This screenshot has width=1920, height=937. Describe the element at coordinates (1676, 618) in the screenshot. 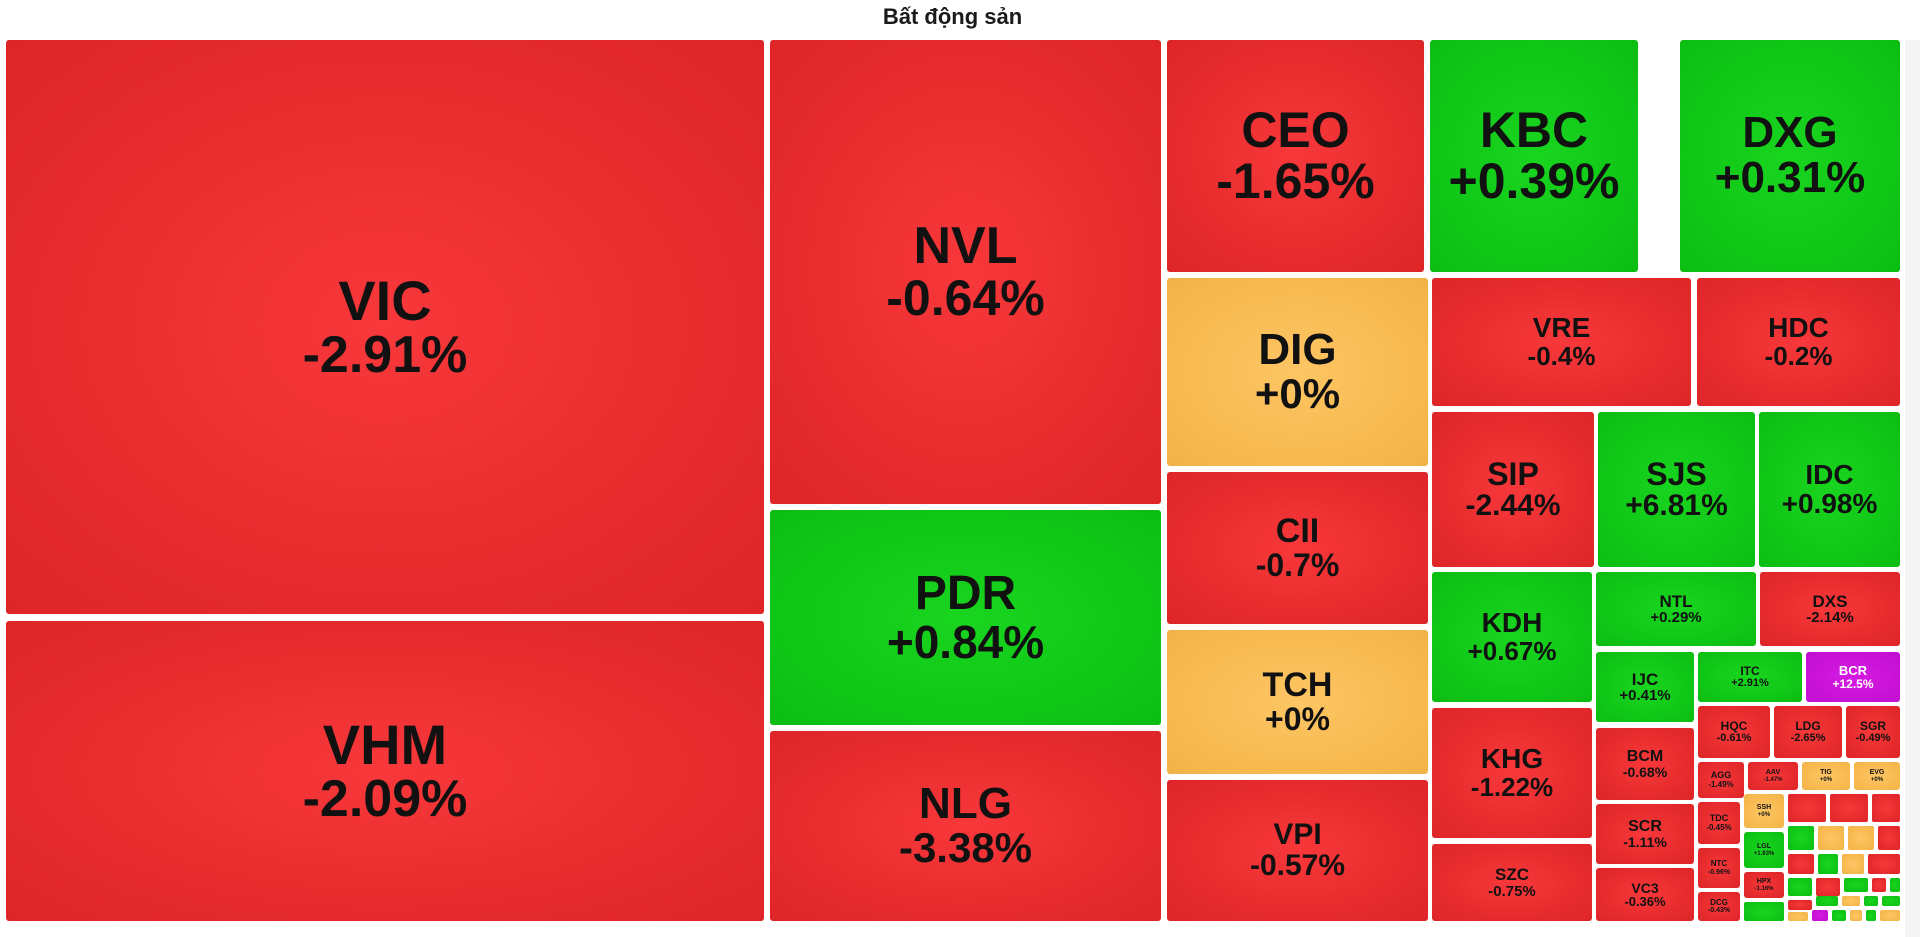

I see `tile-change: +0.29%` at that location.